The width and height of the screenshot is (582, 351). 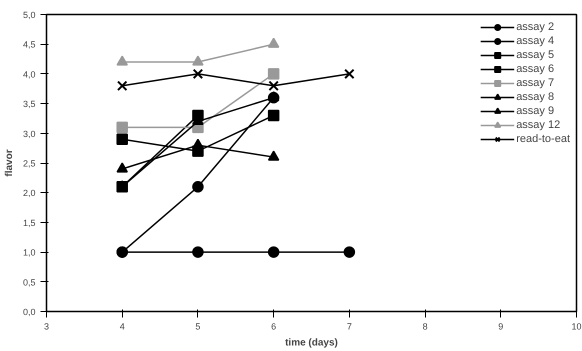 I want to click on y-tick-label: 2,5, so click(x=29, y=163).